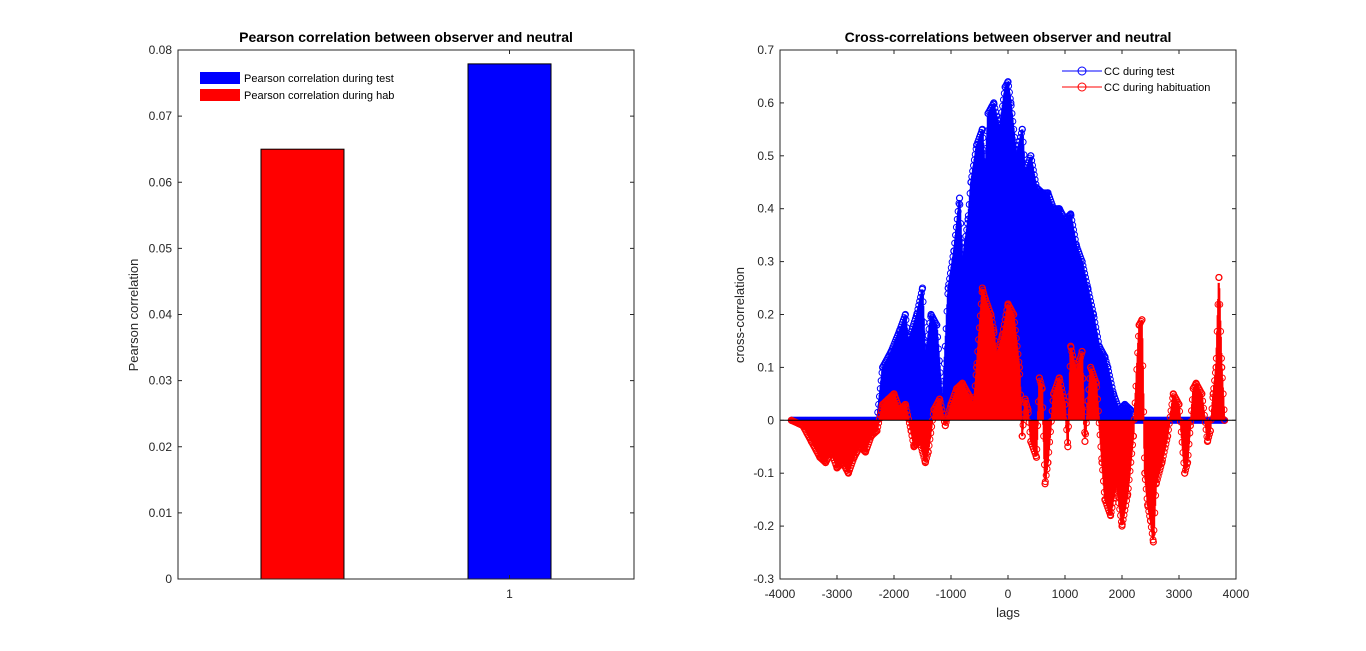 The height and width of the screenshot is (651, 1366). Describe the element at coordinates (765, 103) in the screenshot. I see `y-tick-label: 0.6` at that location.